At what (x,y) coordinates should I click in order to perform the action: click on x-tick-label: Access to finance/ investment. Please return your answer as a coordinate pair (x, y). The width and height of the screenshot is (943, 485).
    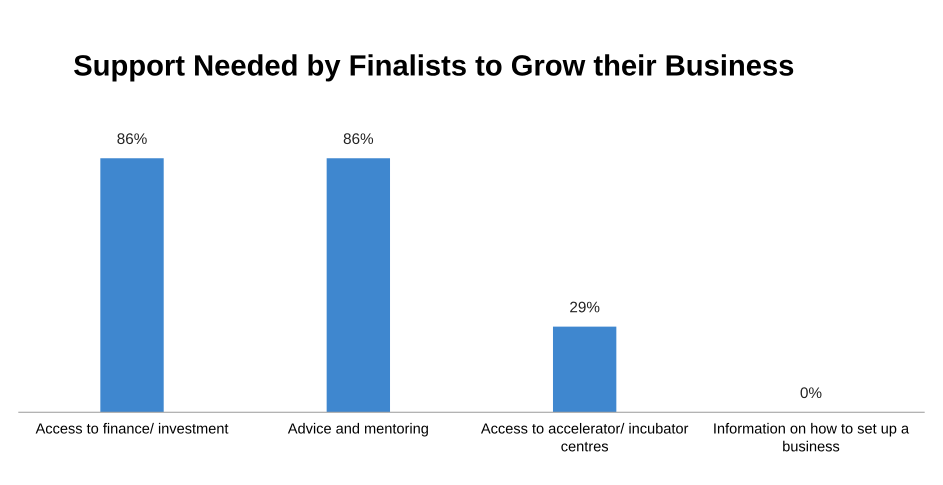
    Looking at the image, I should click on (132, 428).